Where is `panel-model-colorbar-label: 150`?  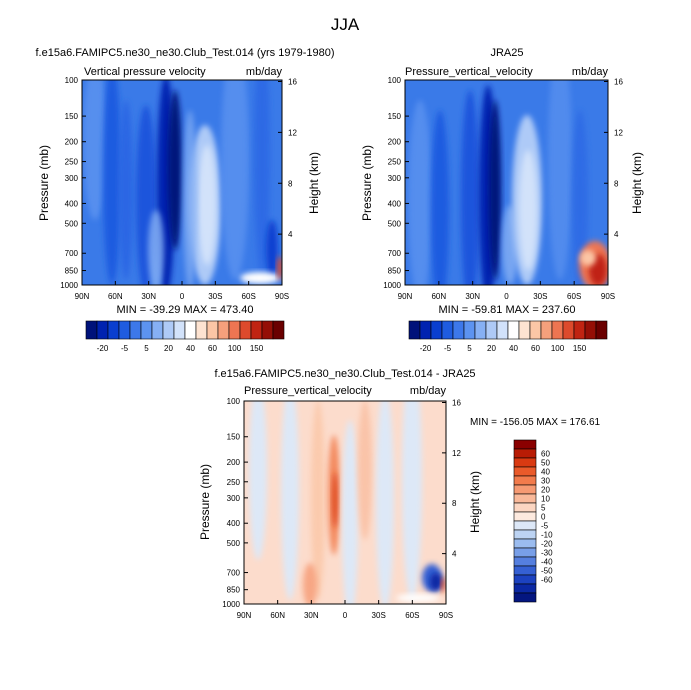
panel-model-colorbar-label: 150 is located at coordinates (257, 348).